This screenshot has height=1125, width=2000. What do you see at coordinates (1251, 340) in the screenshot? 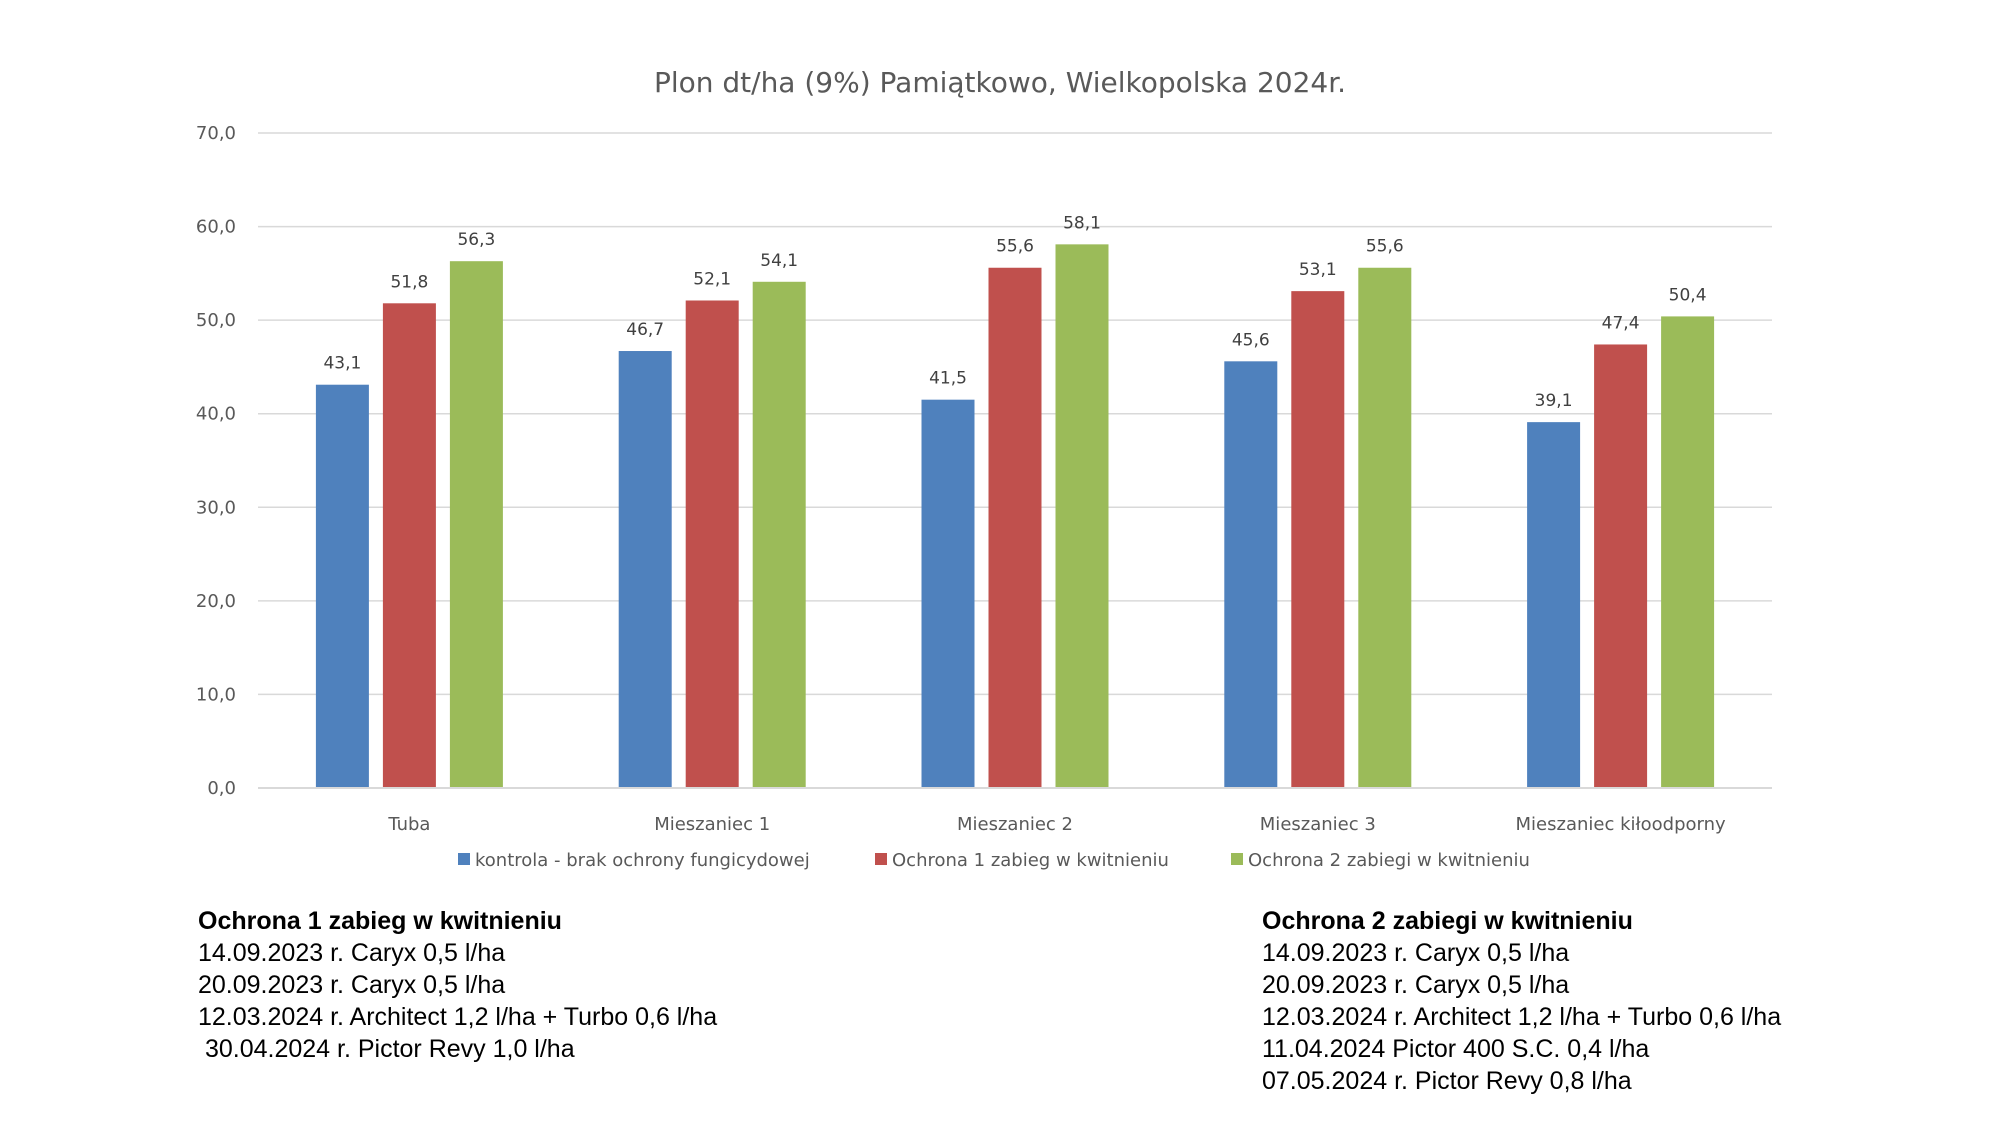
I see `data-label: 45,6` at bounding box center [1251, 340].